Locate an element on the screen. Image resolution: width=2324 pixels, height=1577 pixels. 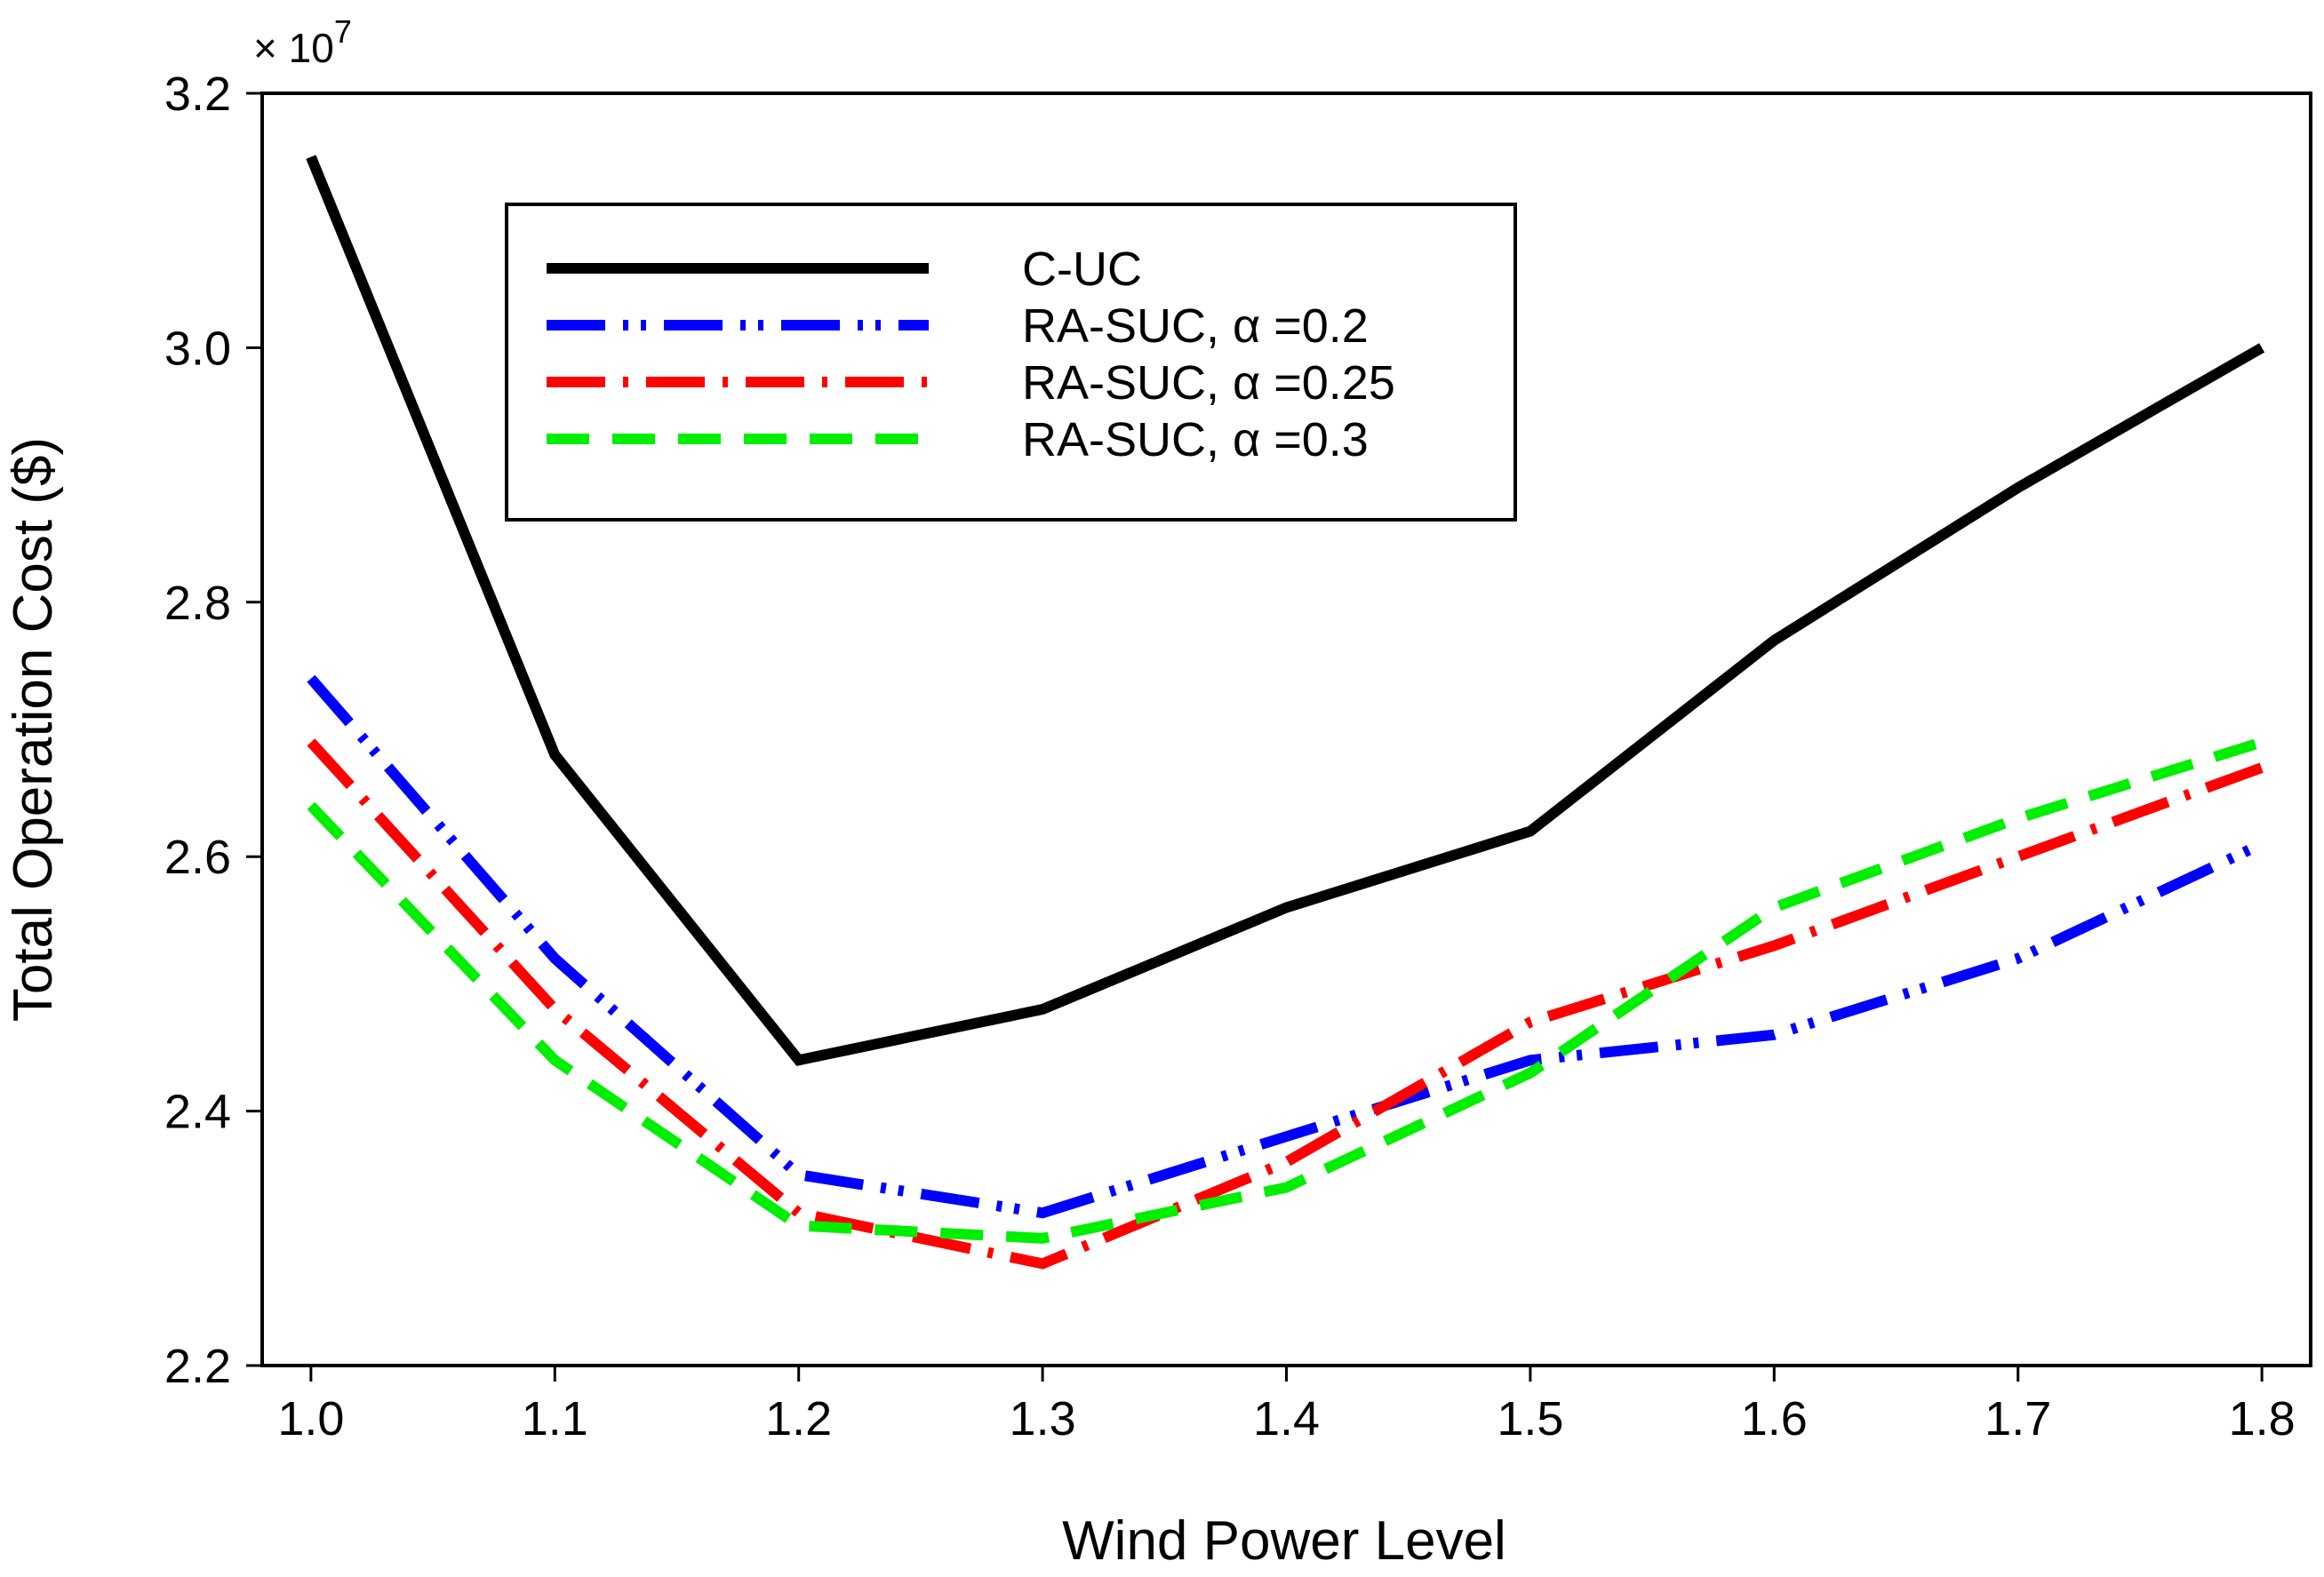
svg-text: × 10⁷ is located at coordinates (302, 42).